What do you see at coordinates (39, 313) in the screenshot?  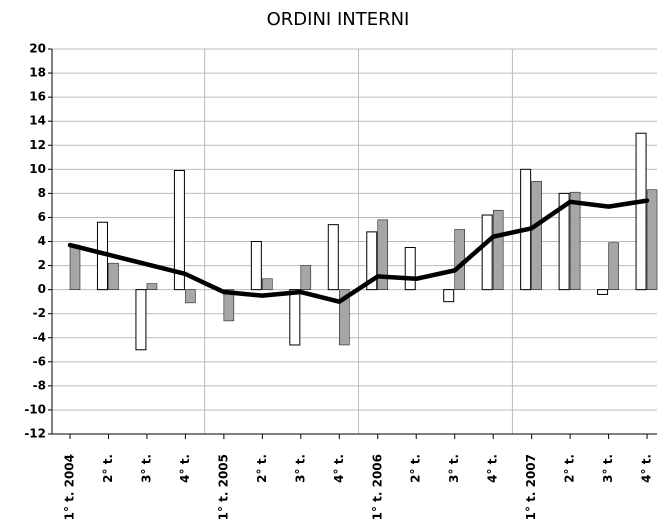 I see `y-tick-label: -2` at bounding box center [39, 313].